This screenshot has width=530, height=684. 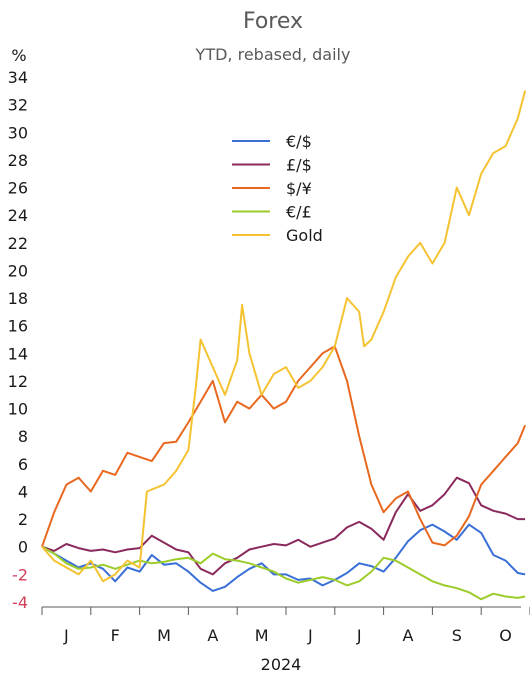 What do you see at coordinates (18, 381) in the screenshot?
I see `y-tick-label: 12` at bounding box center [18, 381].